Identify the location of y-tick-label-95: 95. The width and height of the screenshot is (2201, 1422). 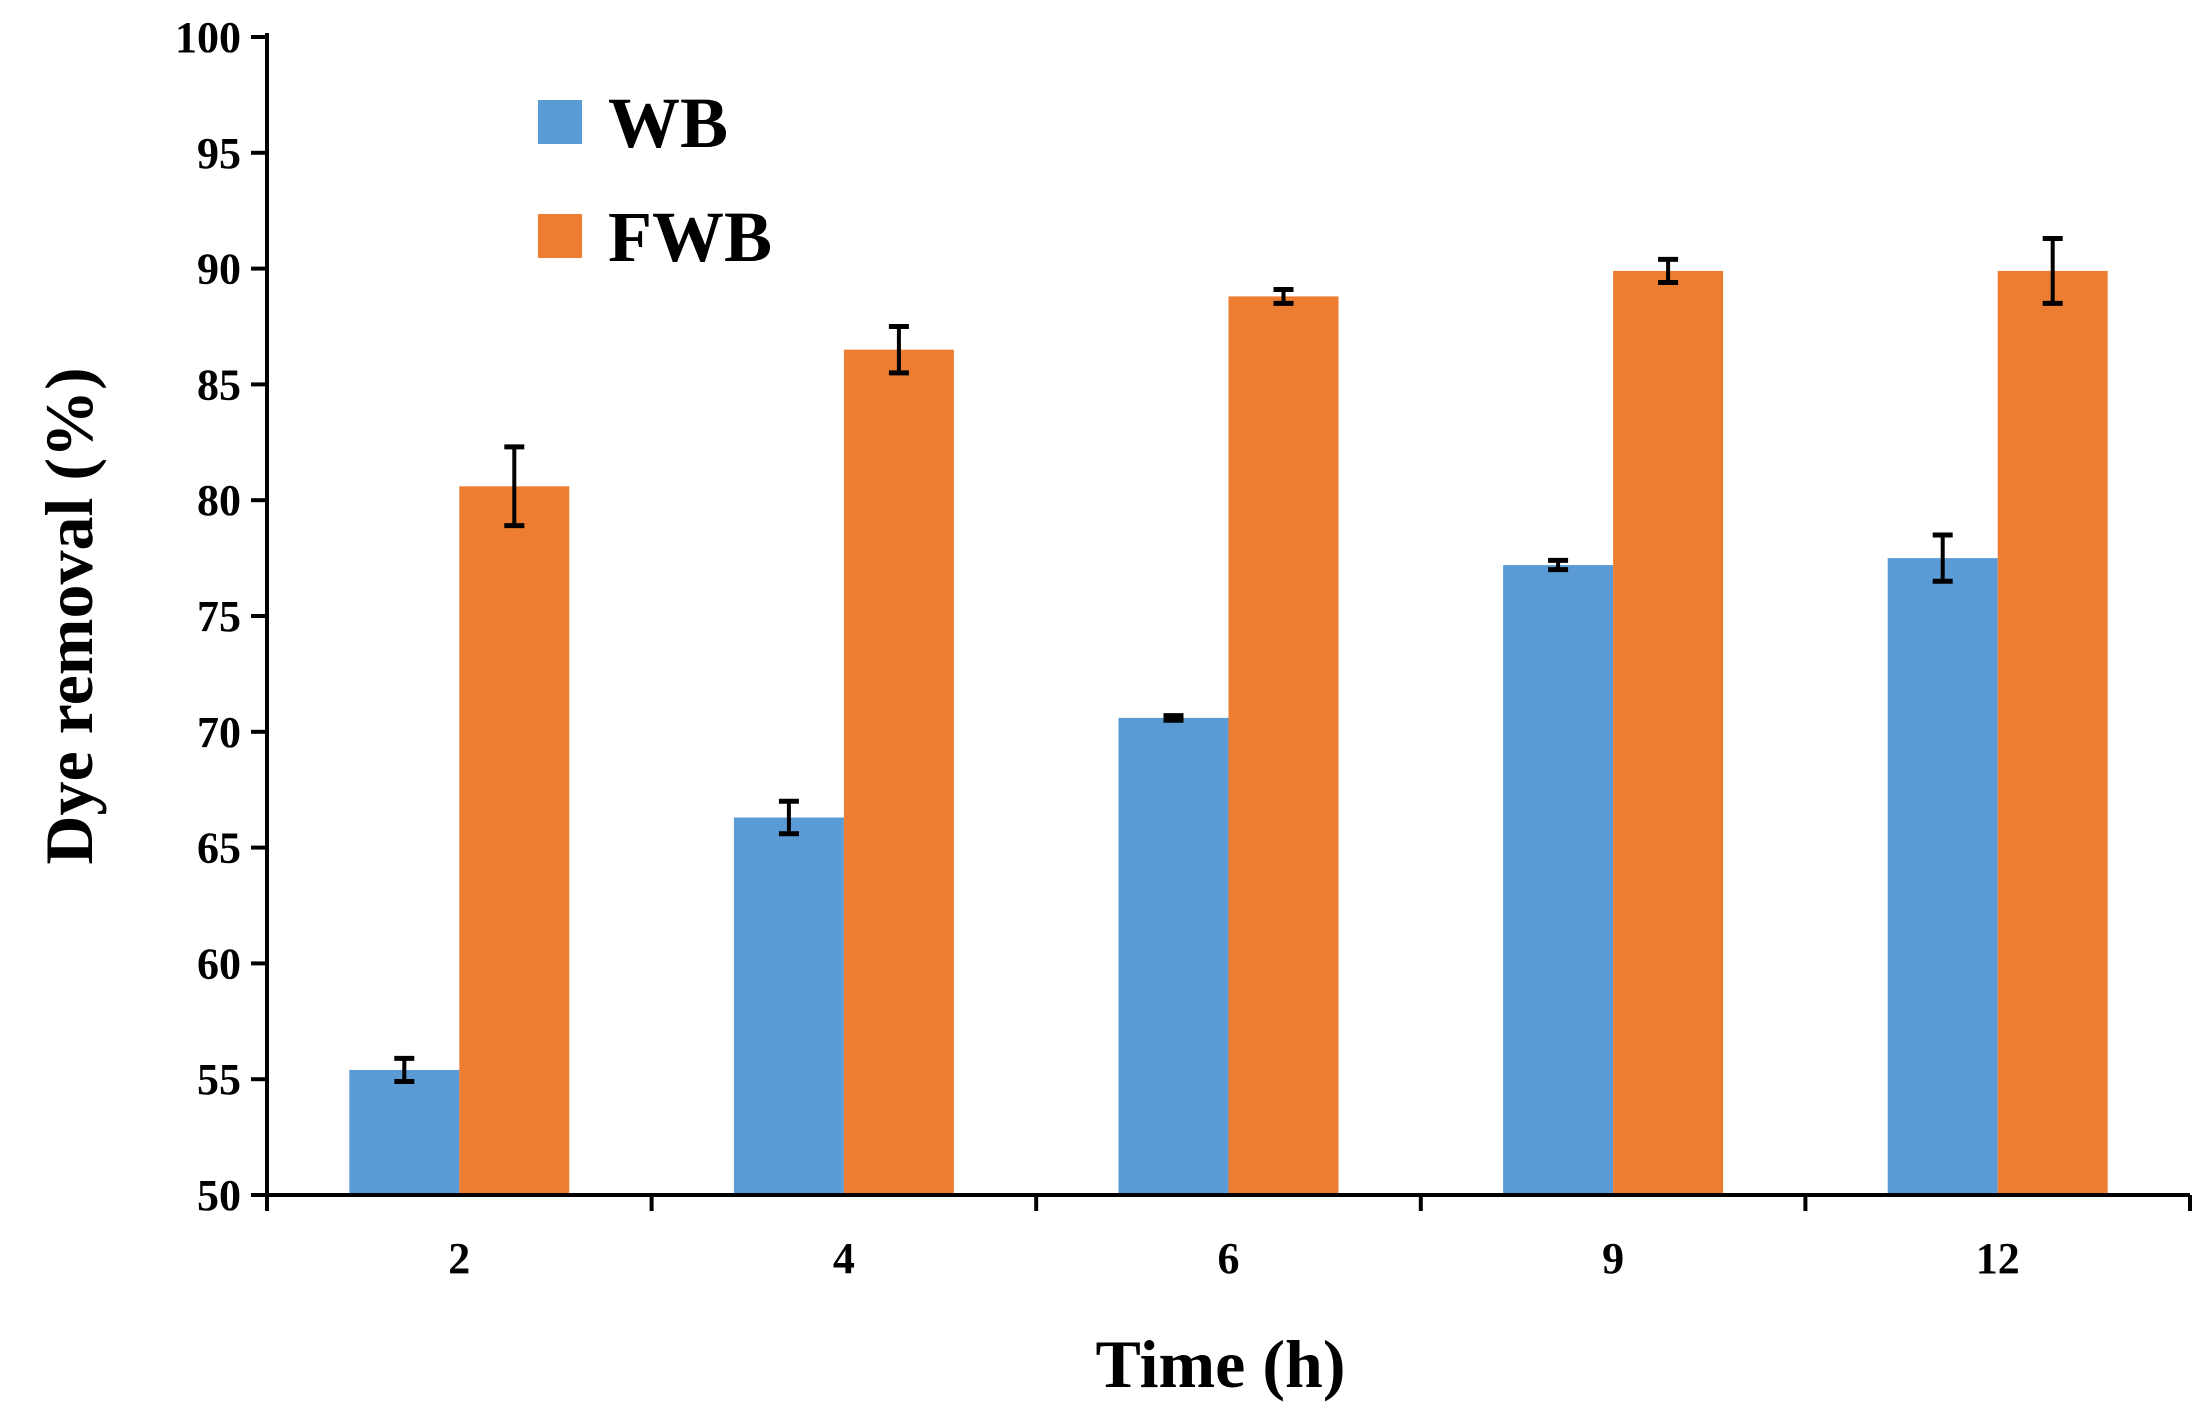
(219, 153).